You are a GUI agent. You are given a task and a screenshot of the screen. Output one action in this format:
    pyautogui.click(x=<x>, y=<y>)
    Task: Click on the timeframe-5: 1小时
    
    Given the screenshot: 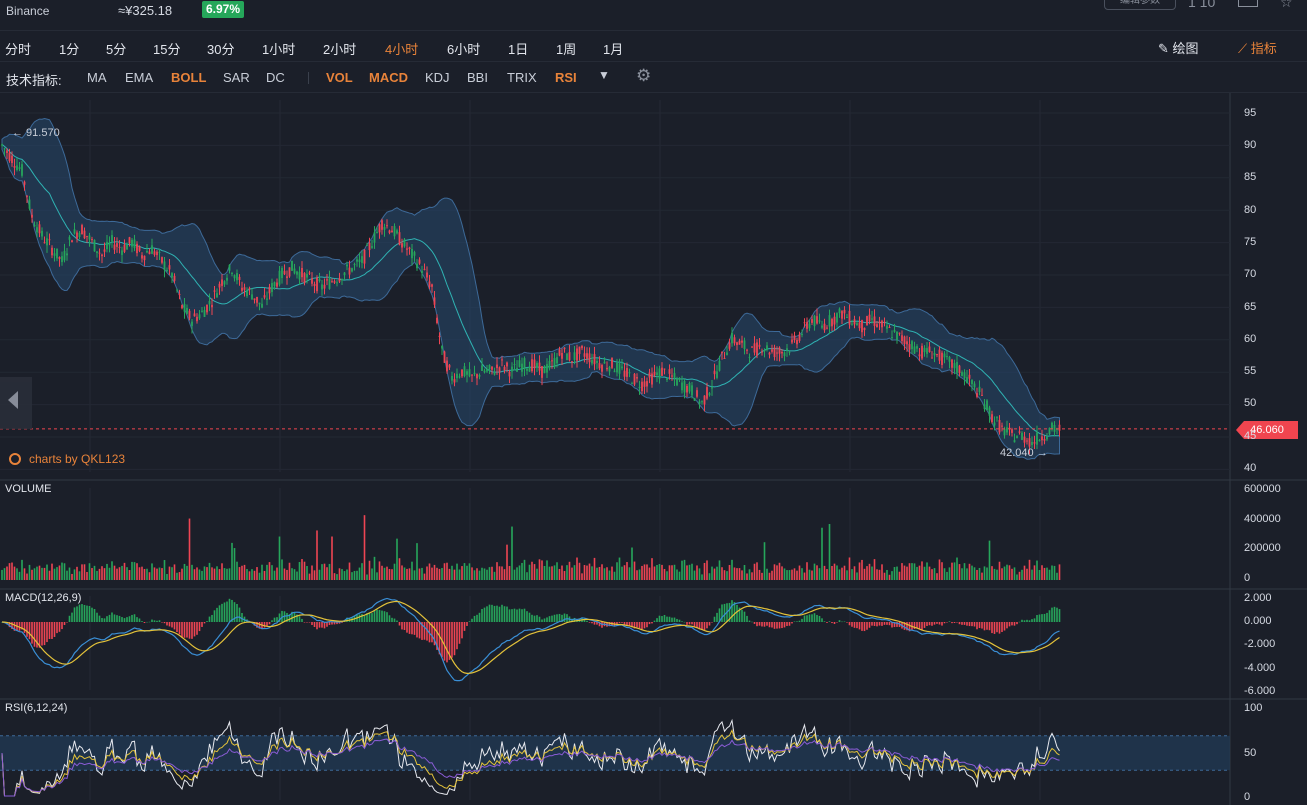 What is the action you would take?
    pyautogui.click(x=279, y=49)
    